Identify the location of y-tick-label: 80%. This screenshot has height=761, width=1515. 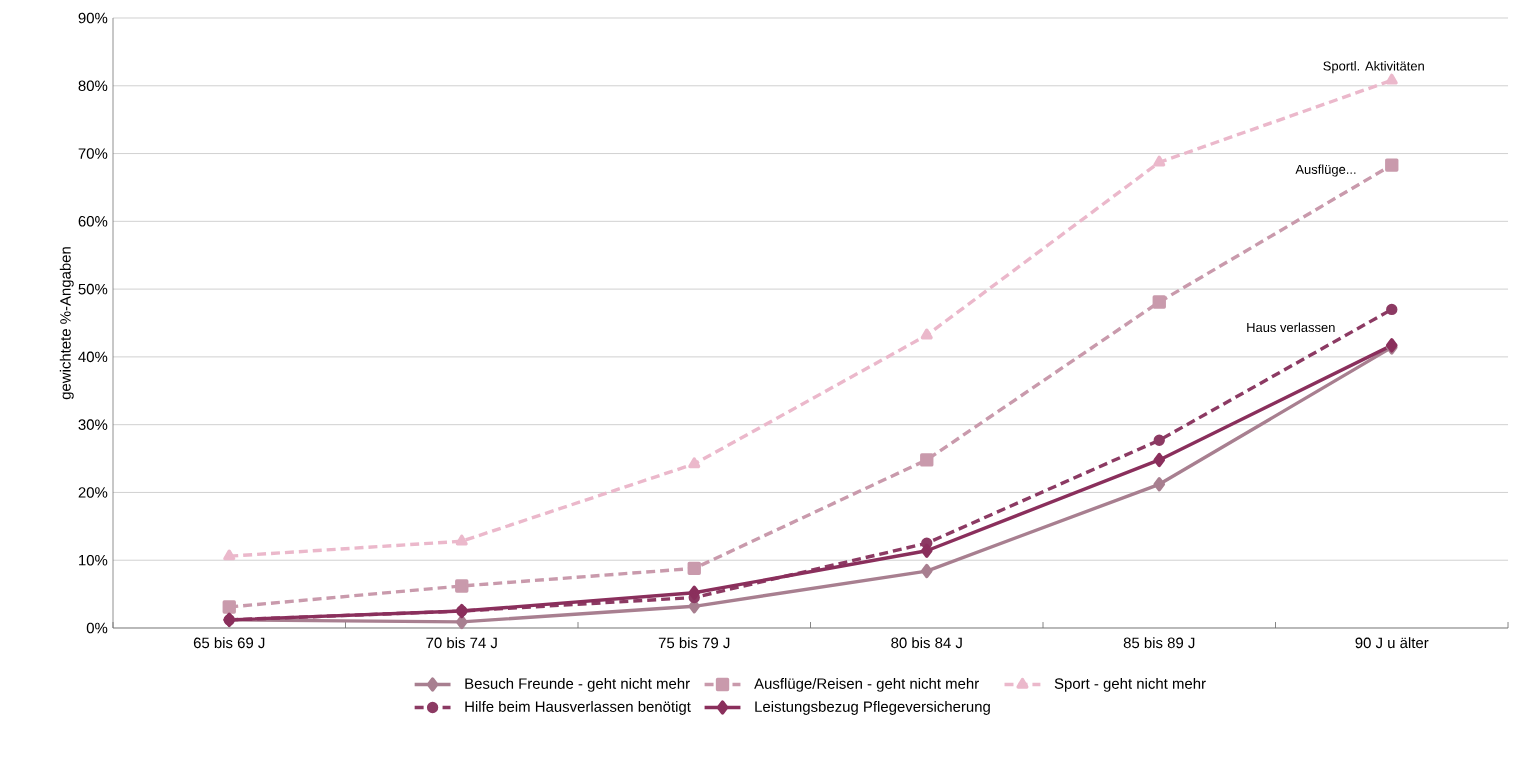
(93, 86).